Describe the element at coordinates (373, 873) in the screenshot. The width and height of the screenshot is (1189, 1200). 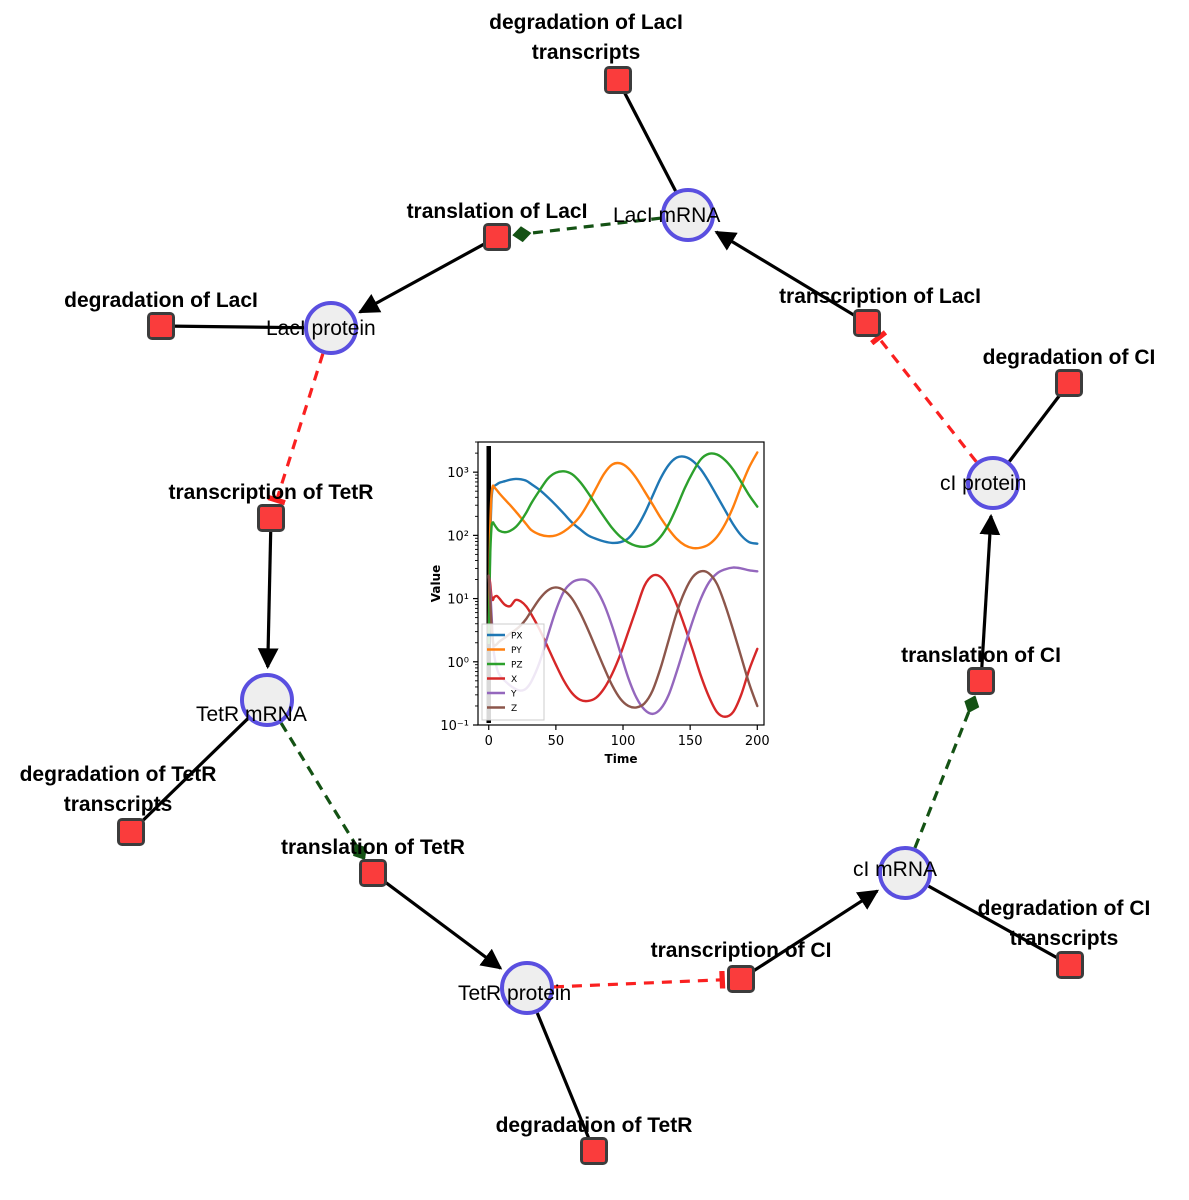
I see `reaction-node-transl_tetR` at that location.